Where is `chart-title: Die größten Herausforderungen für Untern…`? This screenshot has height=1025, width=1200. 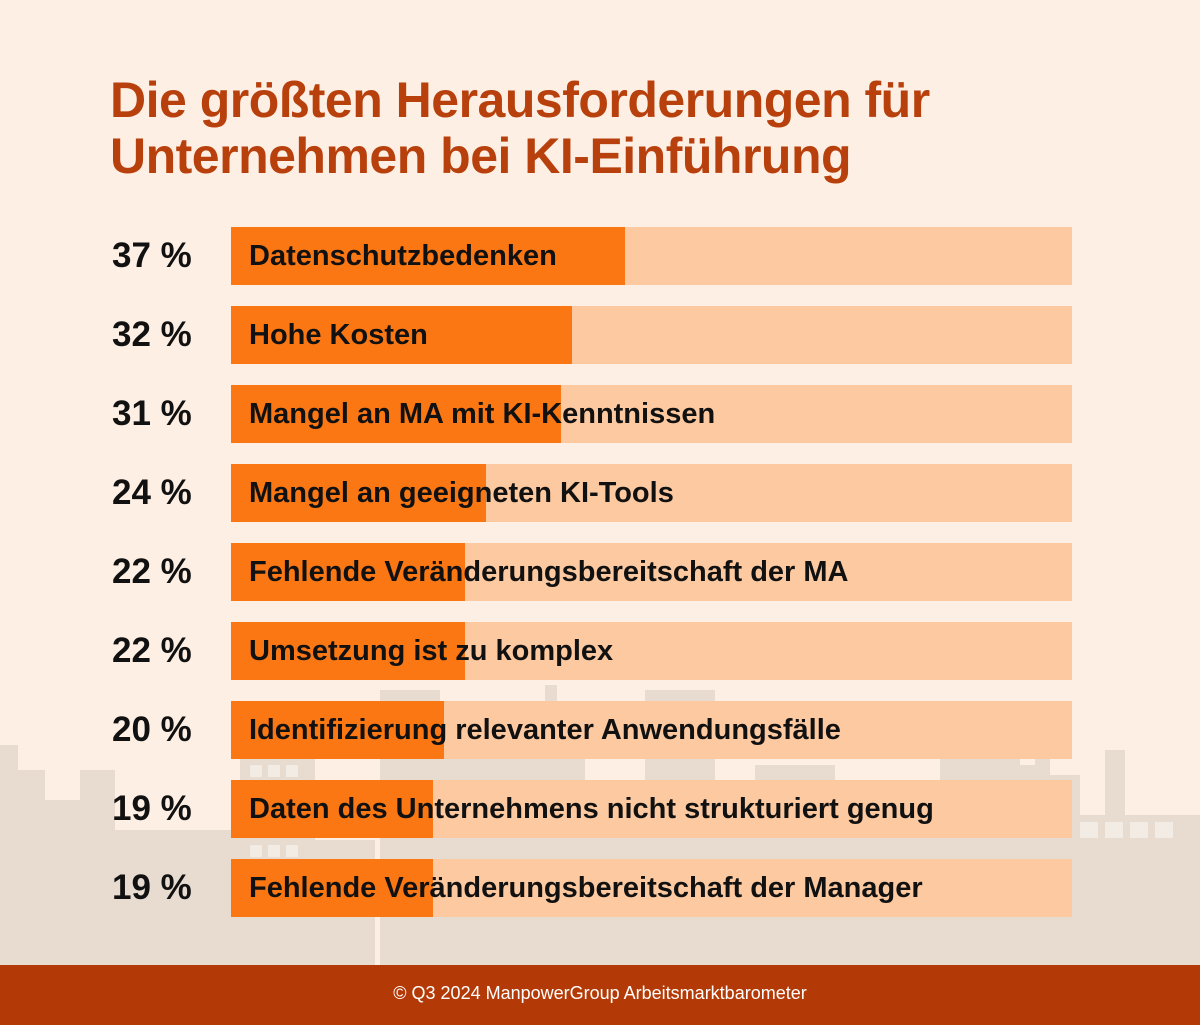 chart-title: Die größten Herausforderungen für Untern… is located at coordinates (610, 128).